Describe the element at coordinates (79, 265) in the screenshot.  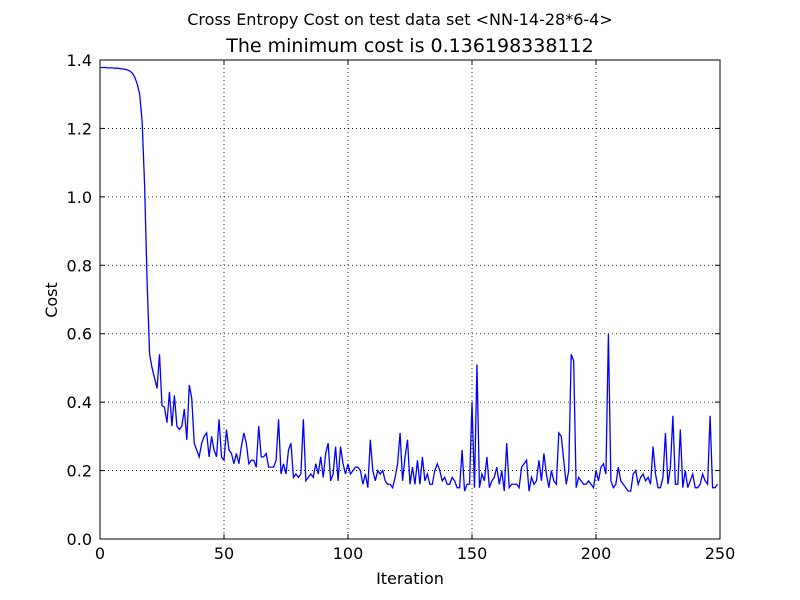
I see `y-tick-label: 0.8` at that location.